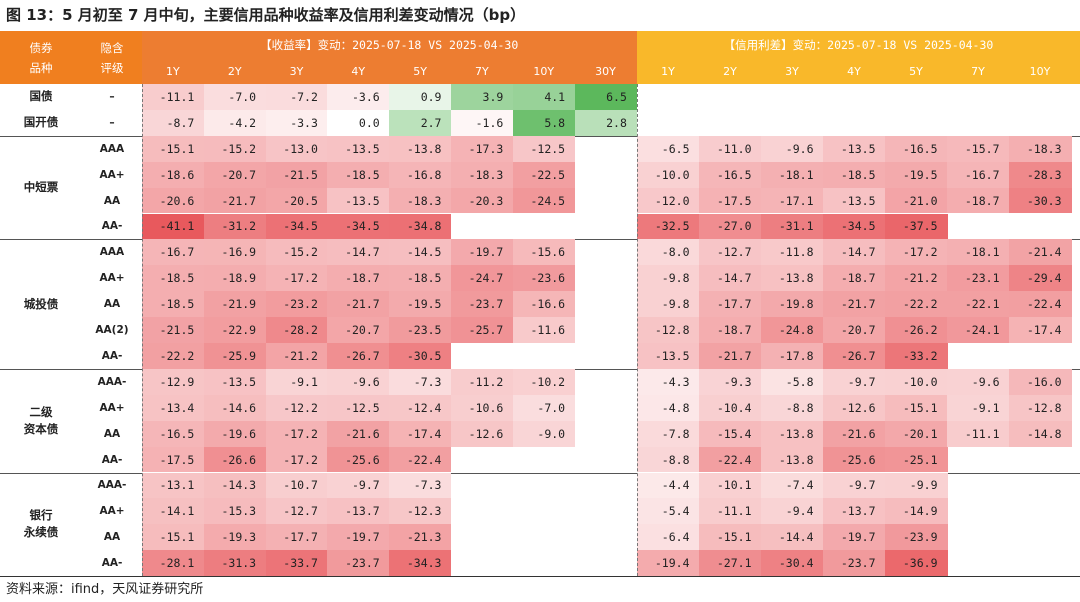  What do you see at coordinates (916, 330) in the screenshot?
I see `spread-cell: -26.2` at bounding box center [916, 330].